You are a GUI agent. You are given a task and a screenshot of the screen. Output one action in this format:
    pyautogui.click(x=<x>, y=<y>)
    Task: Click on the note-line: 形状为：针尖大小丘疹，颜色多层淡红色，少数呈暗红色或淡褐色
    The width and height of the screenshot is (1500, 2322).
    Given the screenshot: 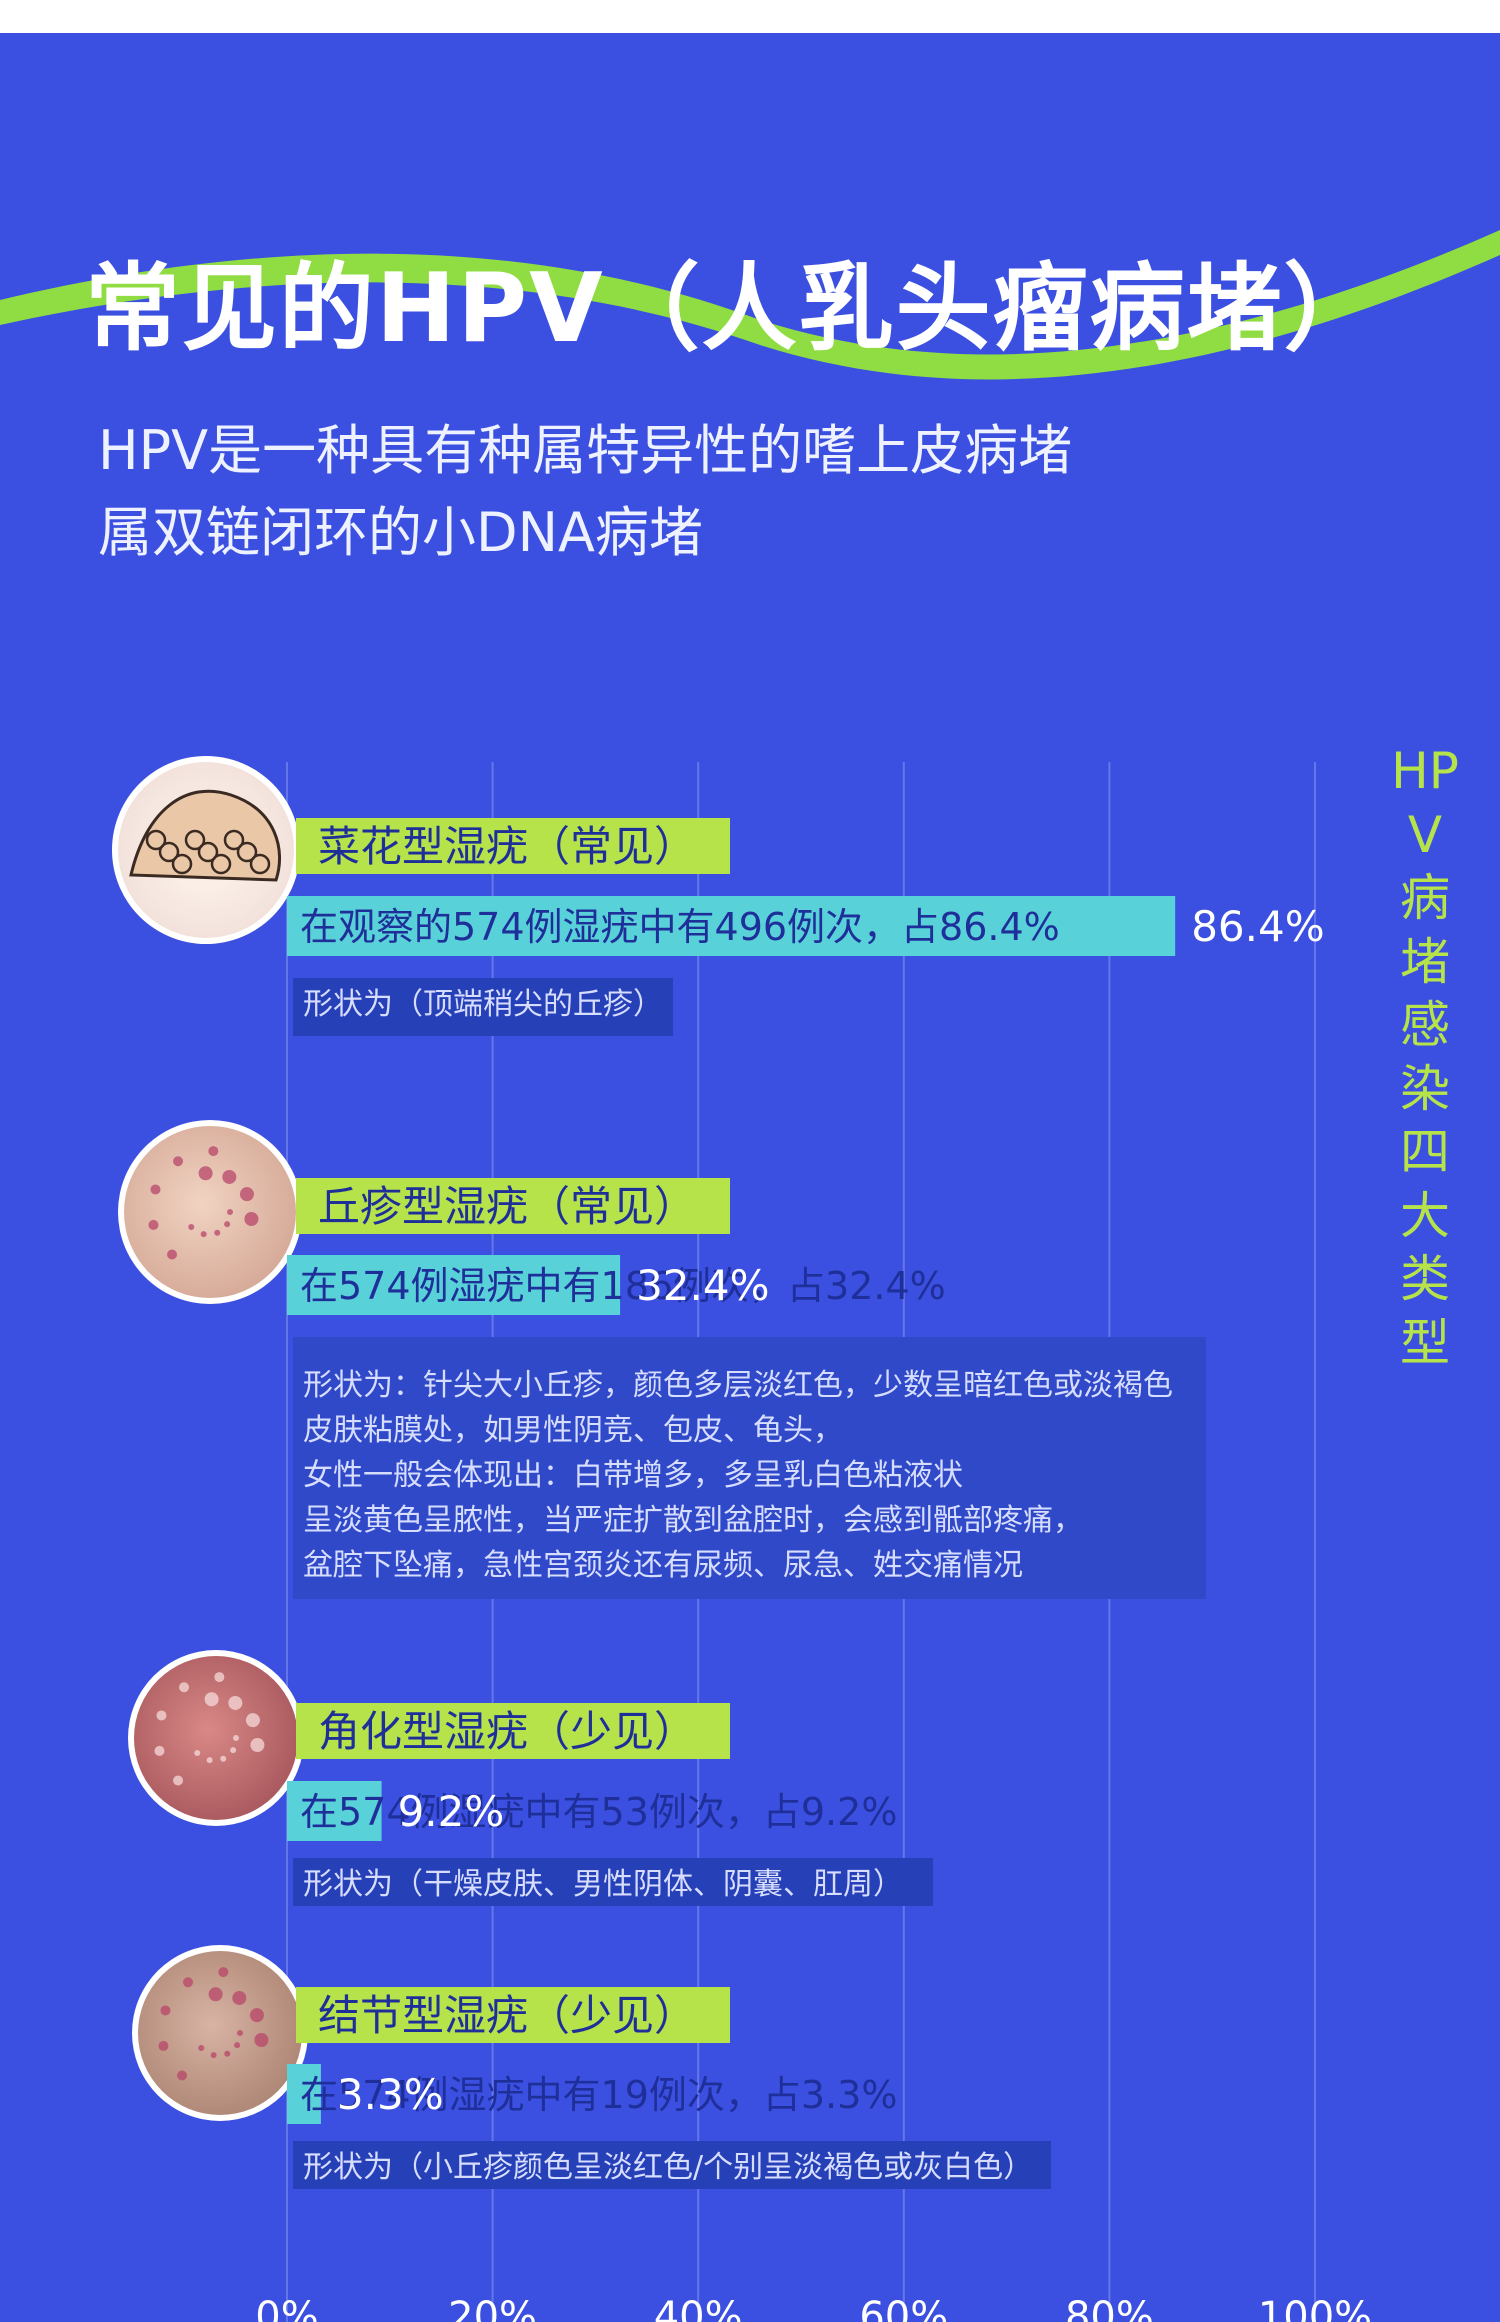 What is the action you would take?
    pyautogui.click(x=738, y=1385)
    